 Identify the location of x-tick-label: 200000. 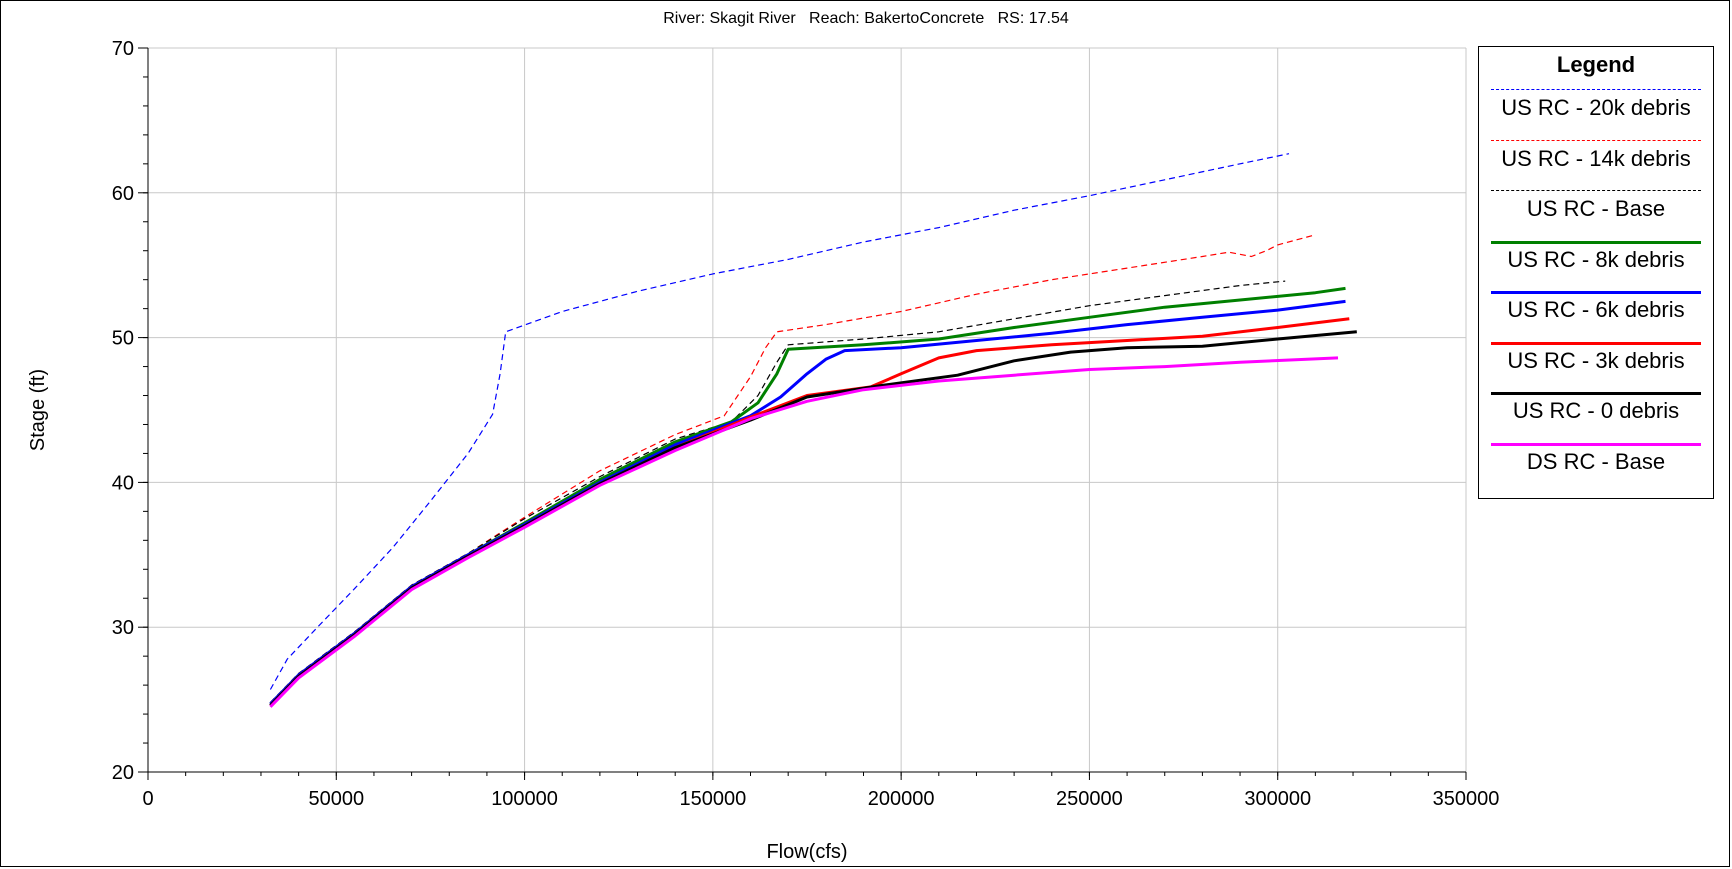
(901, 799).